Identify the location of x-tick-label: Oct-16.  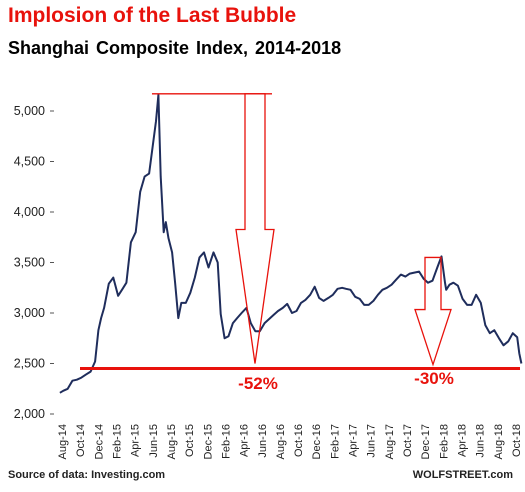
(299, 440).